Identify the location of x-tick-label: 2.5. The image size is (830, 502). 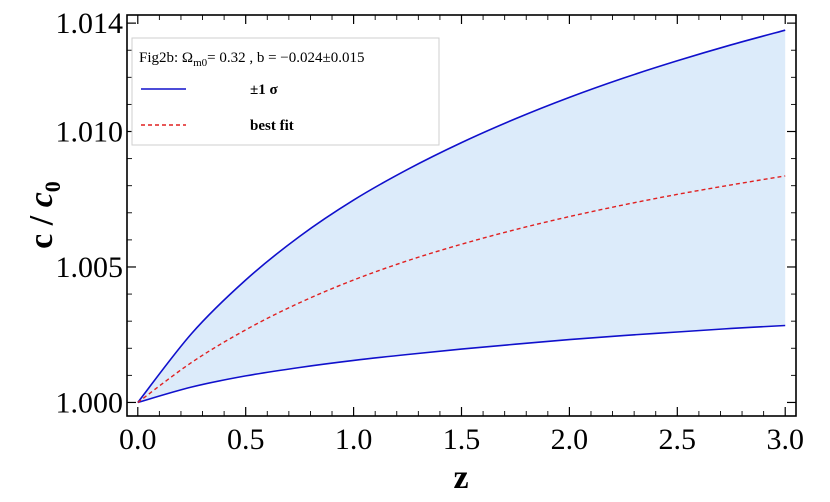
(678, 439).